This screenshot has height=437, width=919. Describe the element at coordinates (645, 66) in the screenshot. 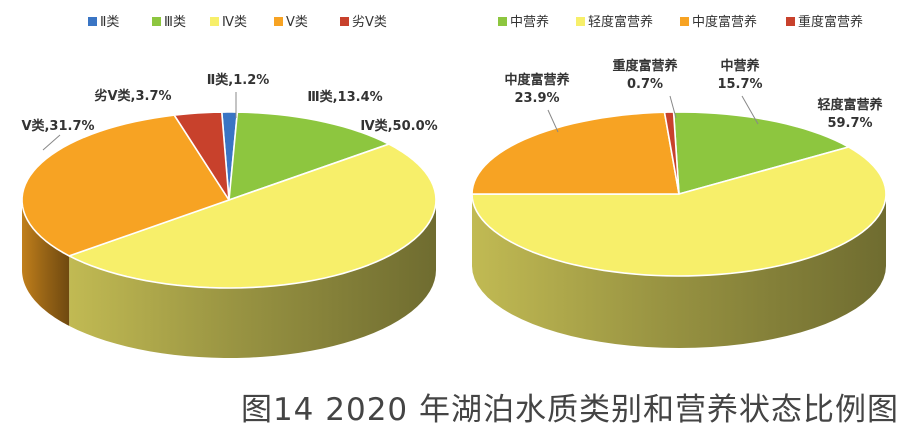

I see `data-label: 重度富营养` at that location.